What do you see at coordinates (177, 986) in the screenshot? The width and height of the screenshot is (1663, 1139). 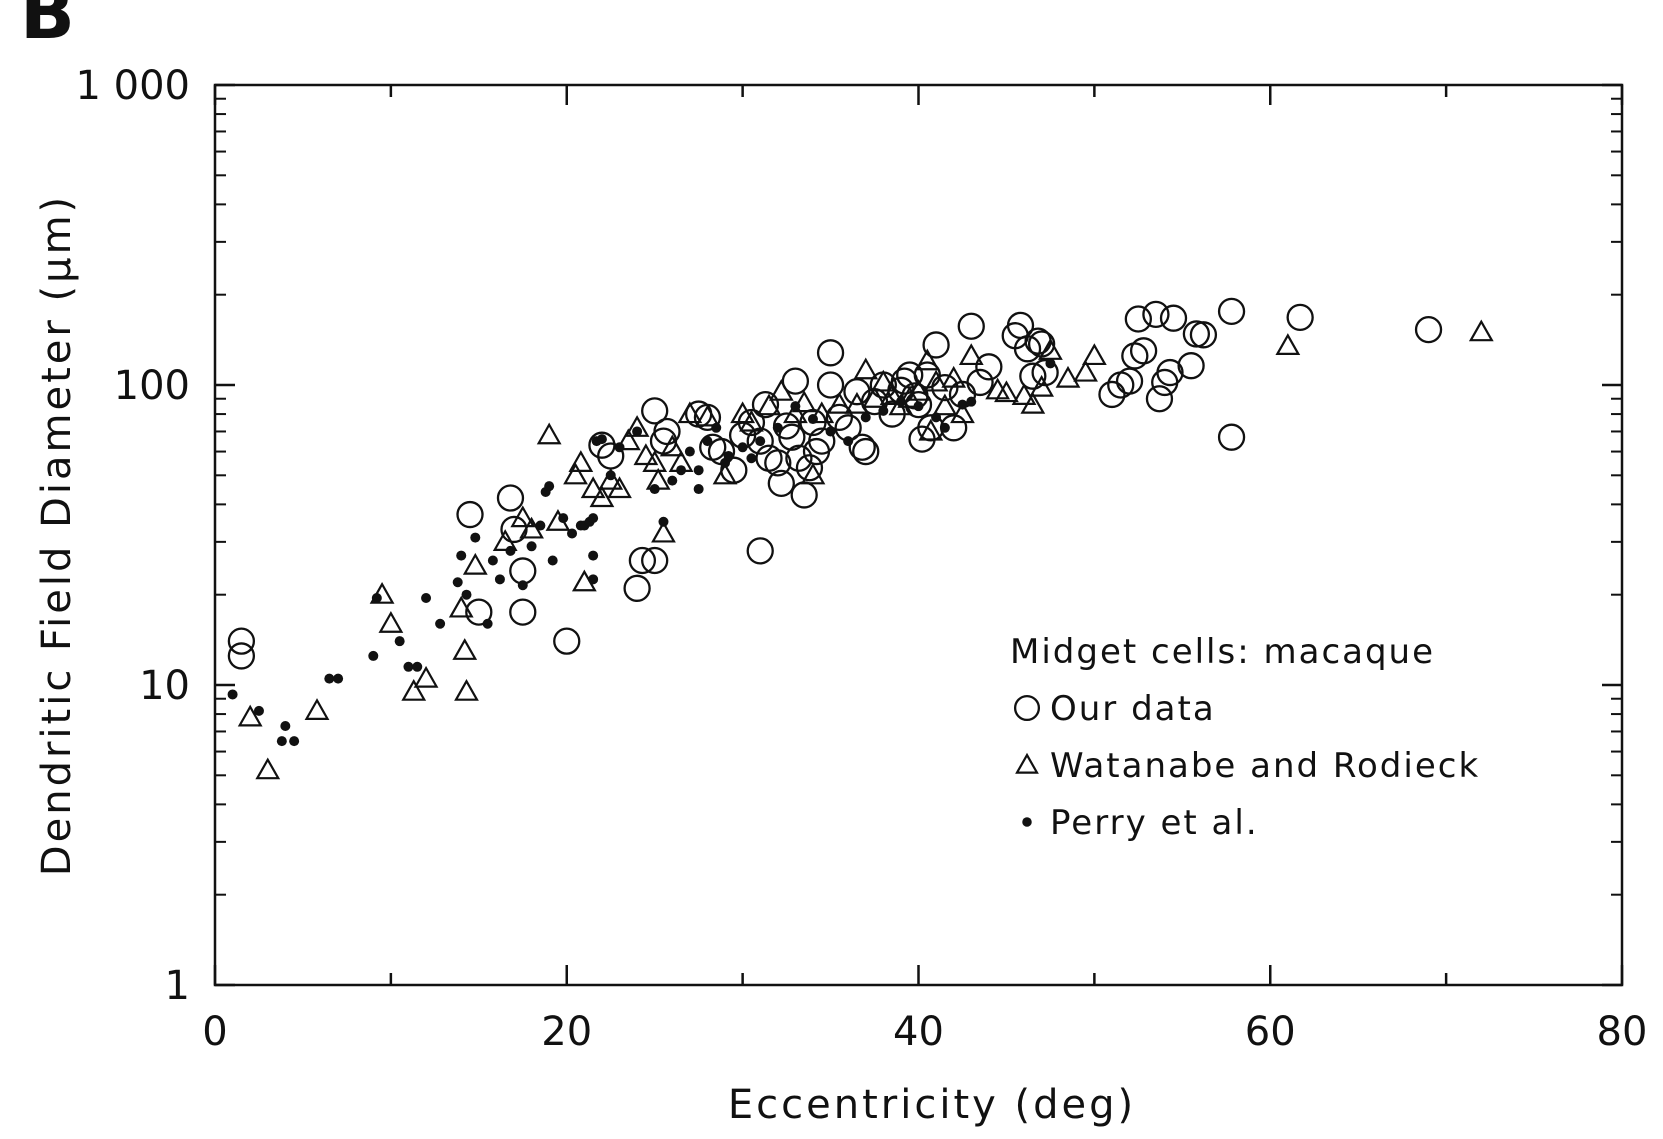 I see `y-tick-label: 1` at bounding box center [177, 986].